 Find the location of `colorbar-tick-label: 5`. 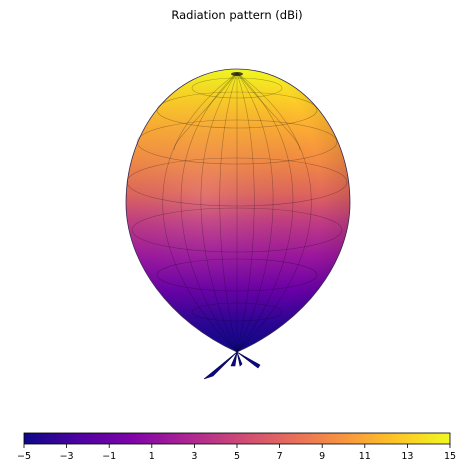

colorbar-tick-label: 5 is located at coordinates (237, 456).